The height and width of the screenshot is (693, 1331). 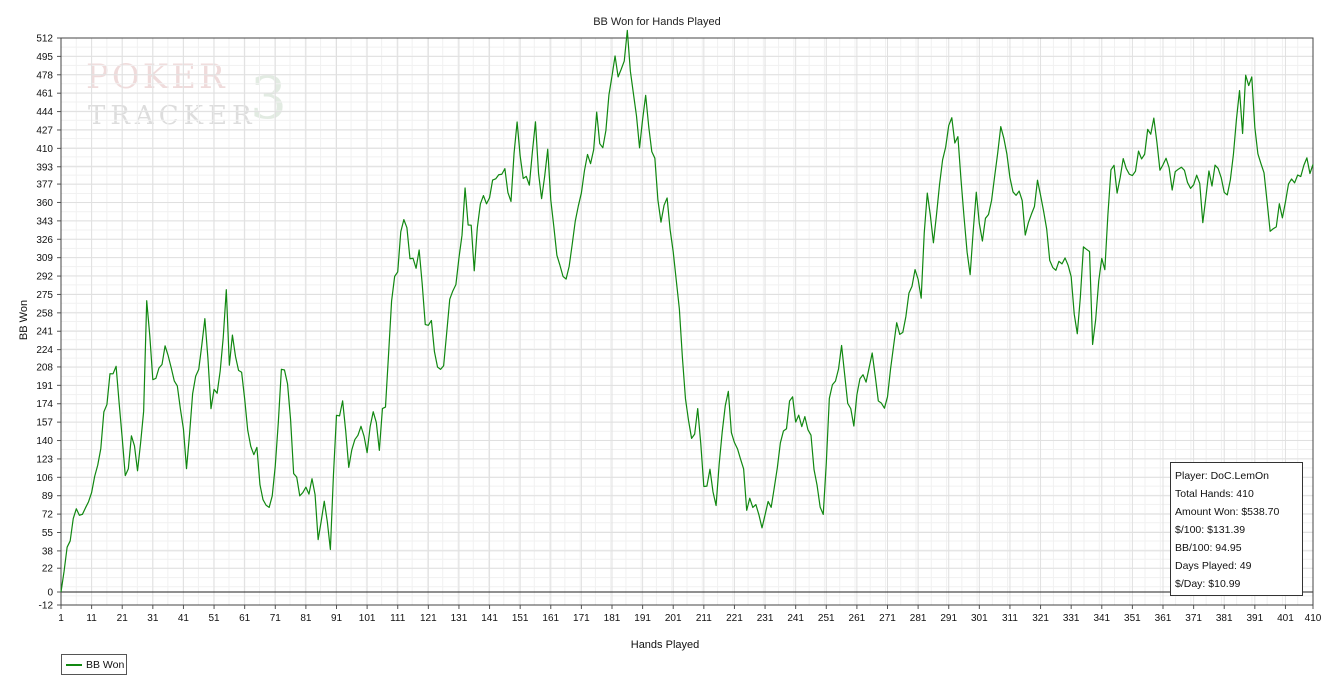 I want to click on x-tick-label: 381, so click(x=1224, y=618).